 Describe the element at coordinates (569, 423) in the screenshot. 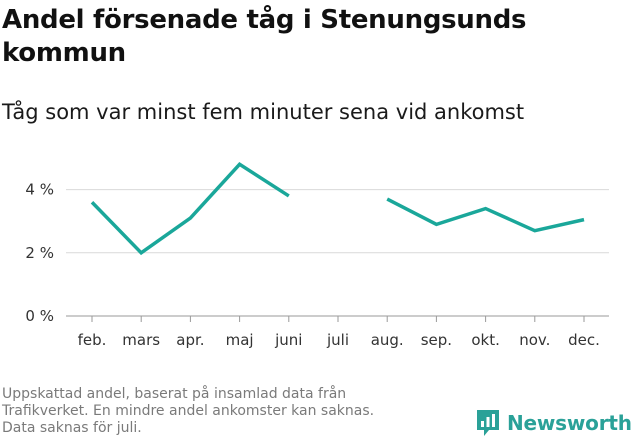

I see `brand-name: Newsworthy` at that location.